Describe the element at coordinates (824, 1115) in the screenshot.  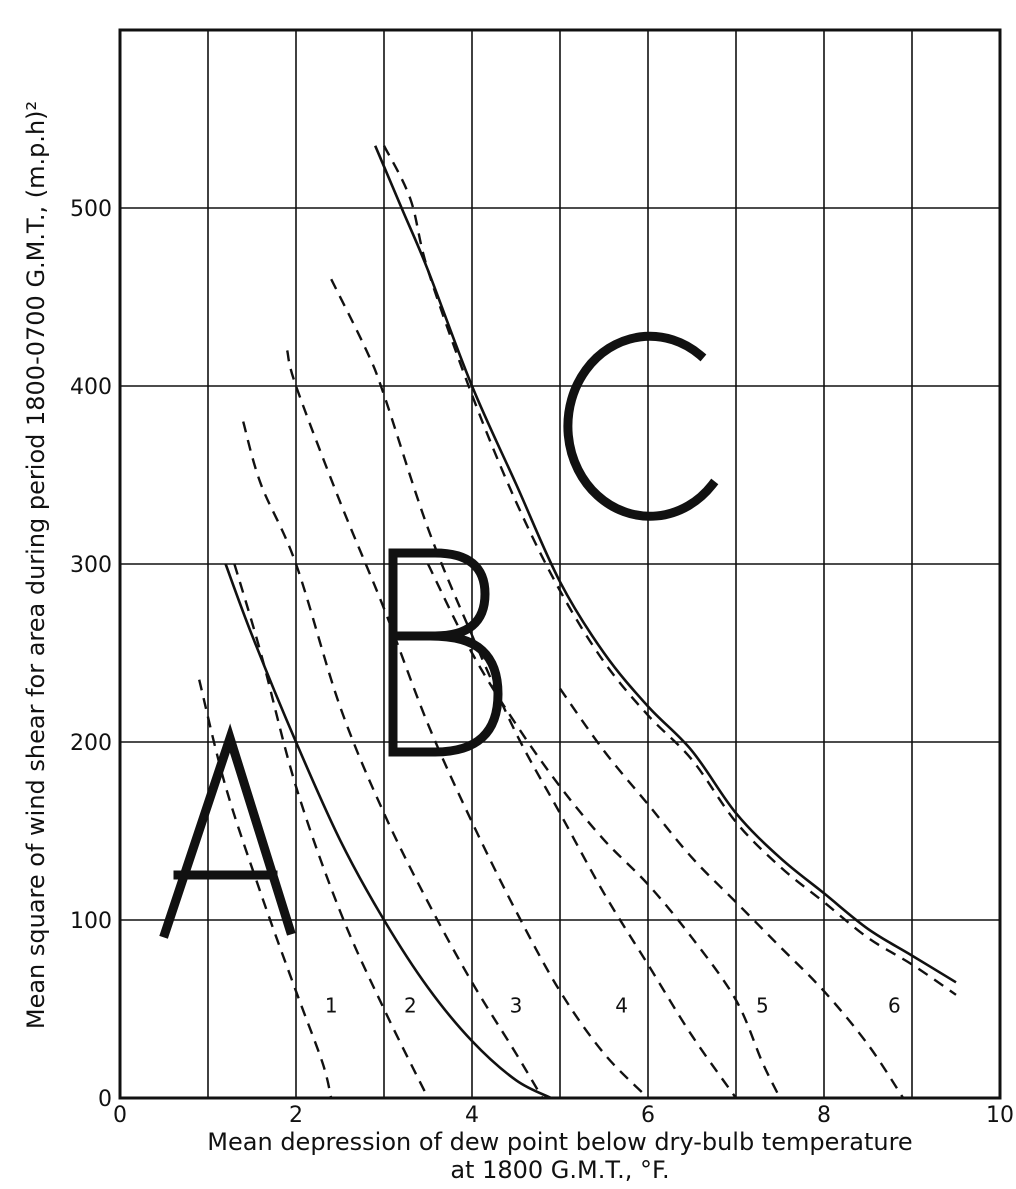
I see `x-tick-label: 8` at that location.